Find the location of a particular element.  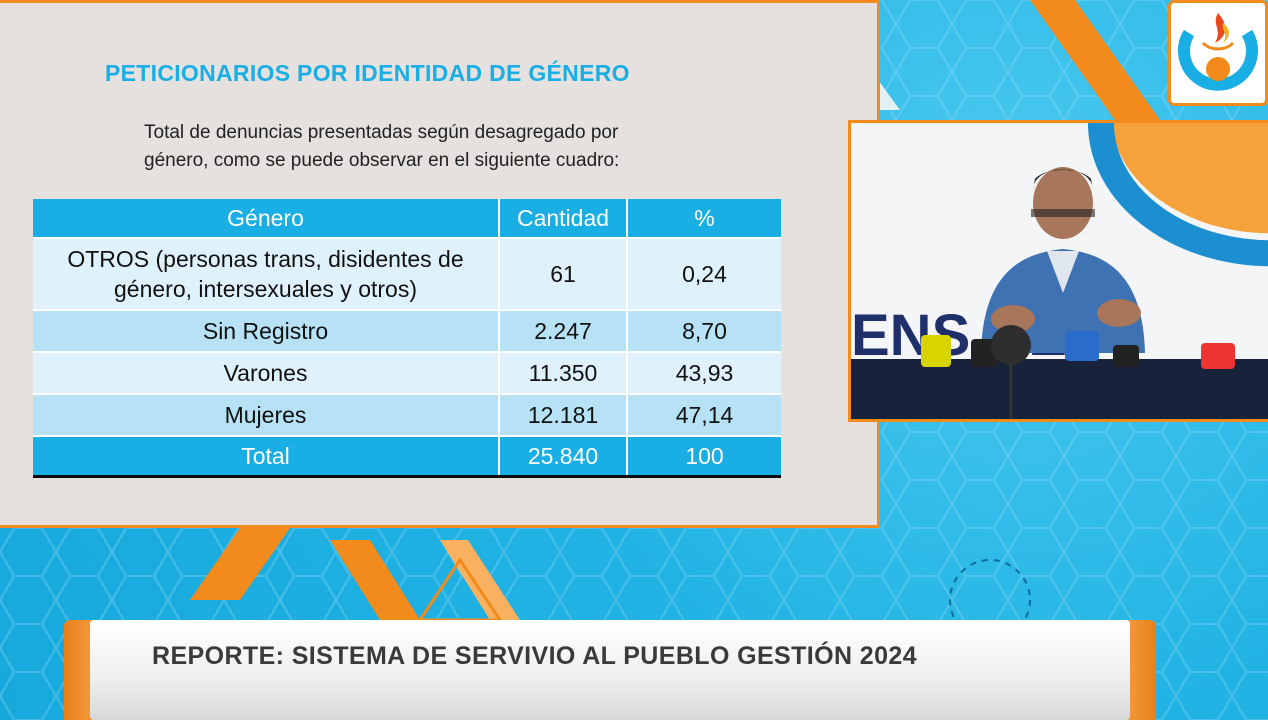

total-cantidad: 25.840 is located at coordinates (562, 456).